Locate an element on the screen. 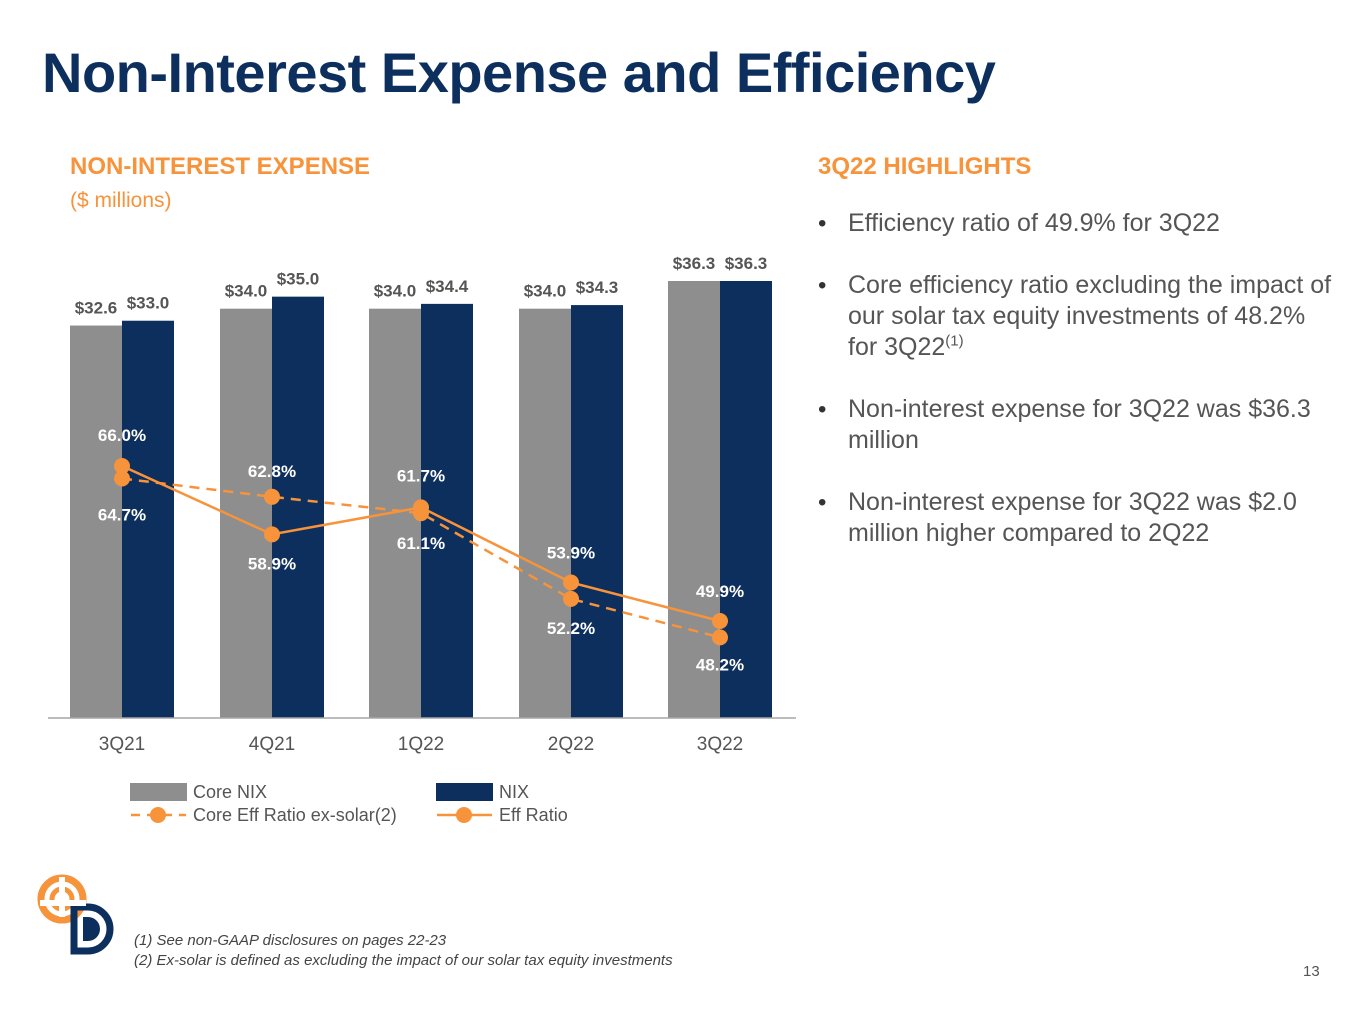 The image size is (1365, 1024). legend-core-nix-swatch is located at coordinates (158, 792).